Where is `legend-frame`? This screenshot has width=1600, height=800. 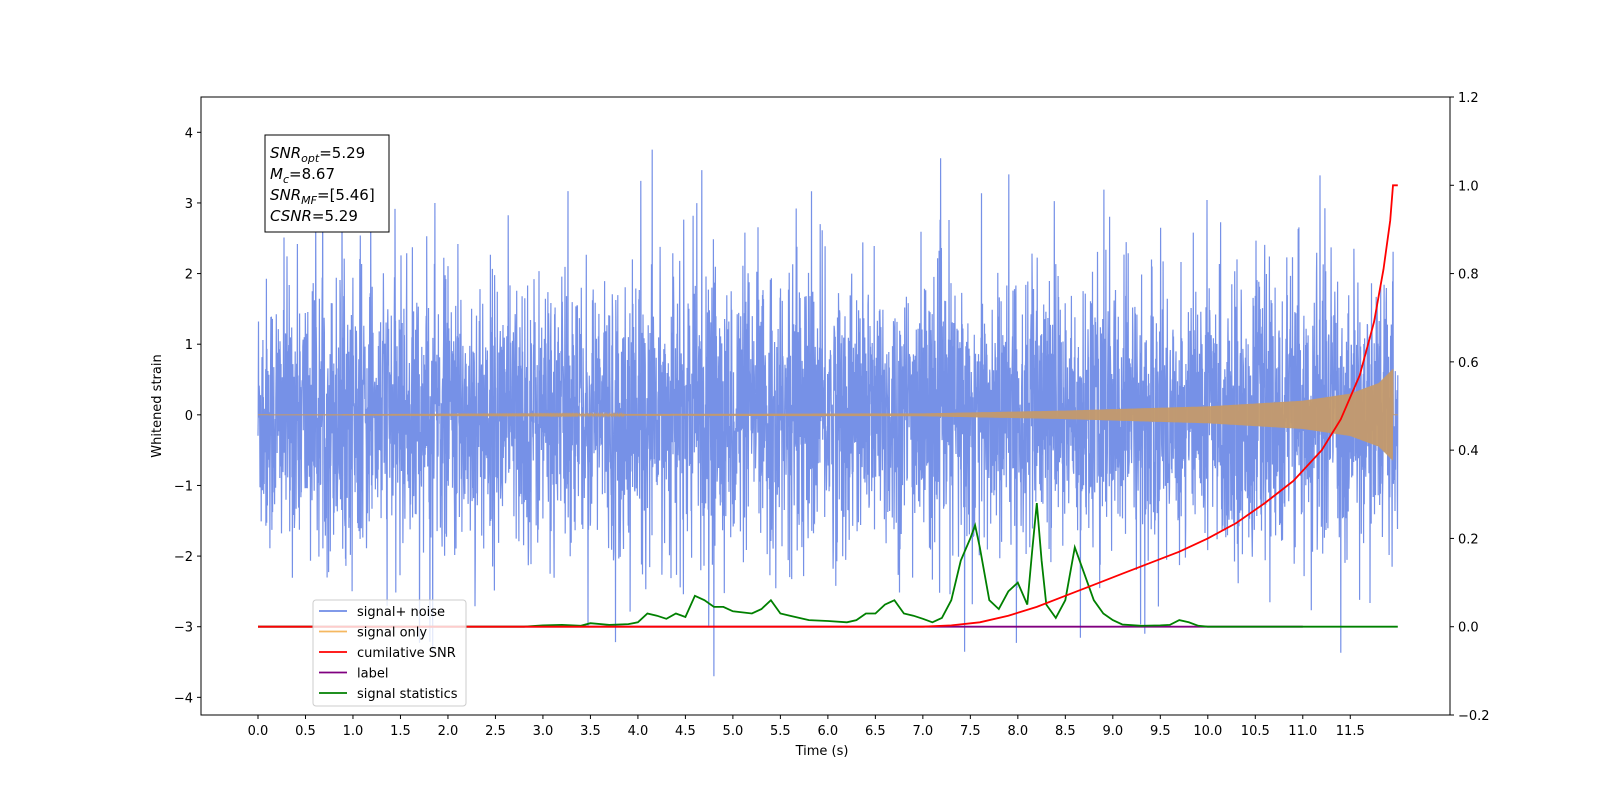 legend-frame is located at coordinates (389, 653).